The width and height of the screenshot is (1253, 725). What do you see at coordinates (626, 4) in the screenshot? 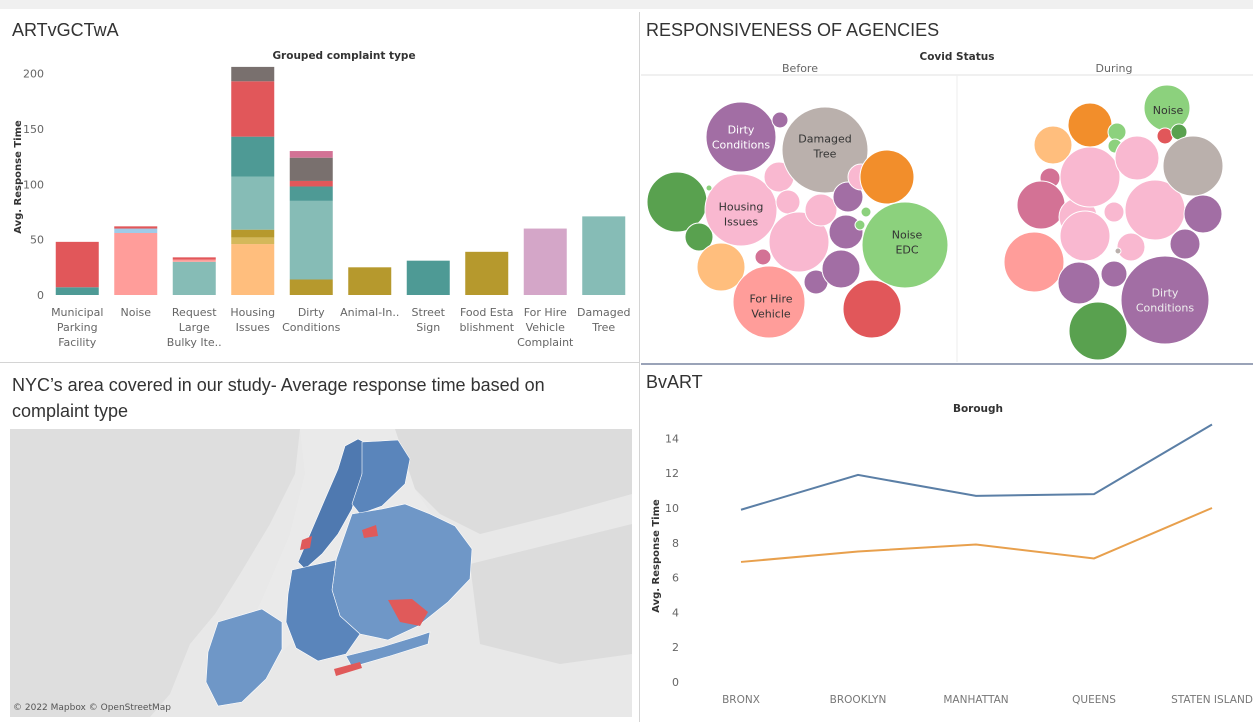
I see `top-strip` at bounding box center [626, 4].